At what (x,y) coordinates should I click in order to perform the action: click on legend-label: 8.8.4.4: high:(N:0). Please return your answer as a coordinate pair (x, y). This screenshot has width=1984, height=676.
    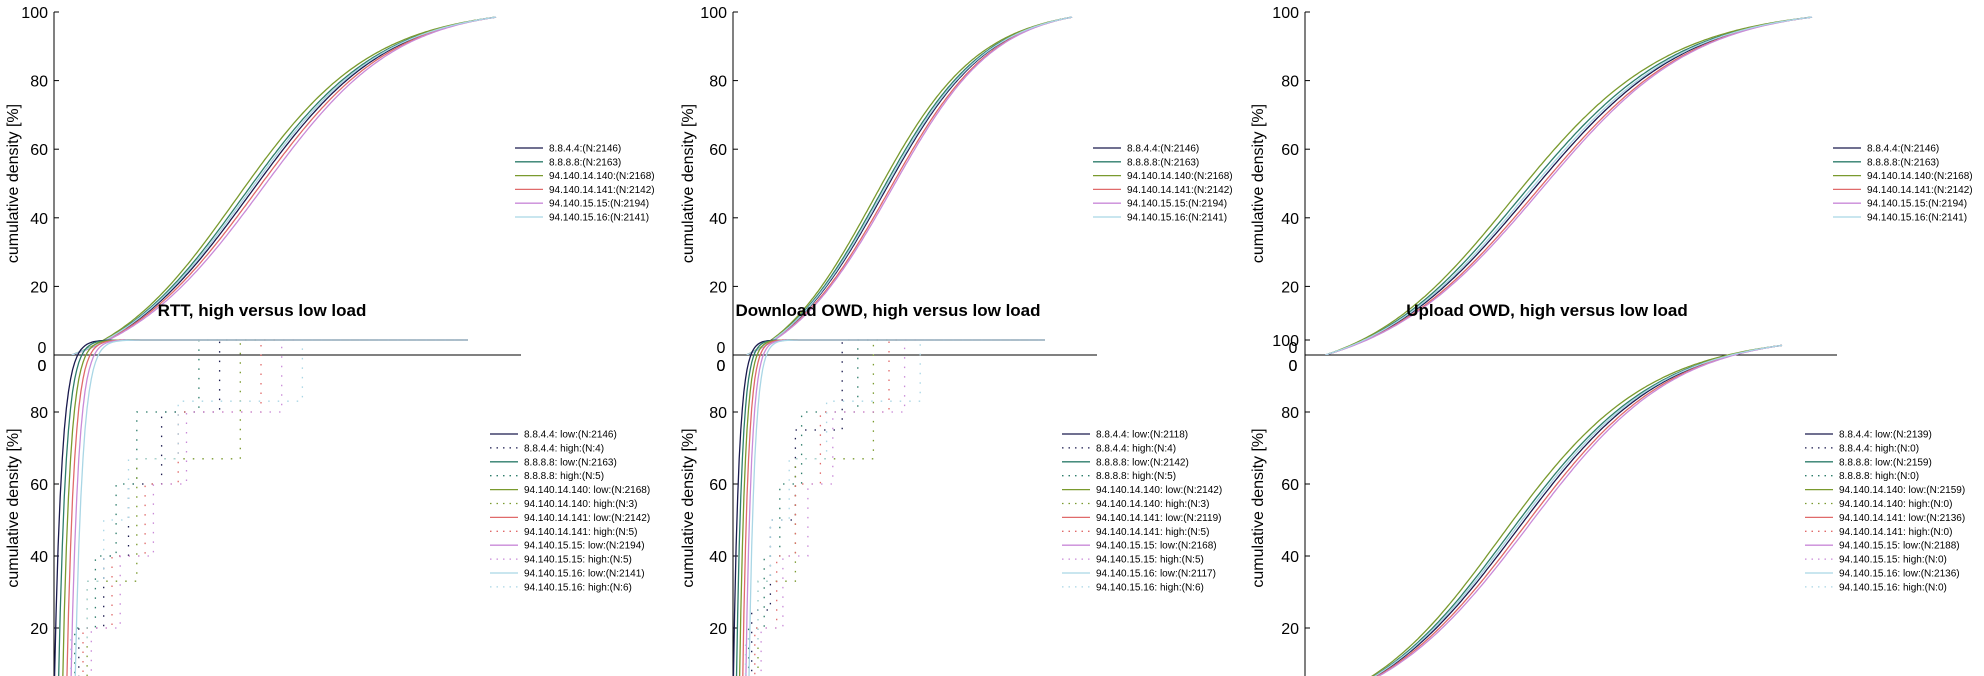
    Looking at the image, I should click on (1879, 448).